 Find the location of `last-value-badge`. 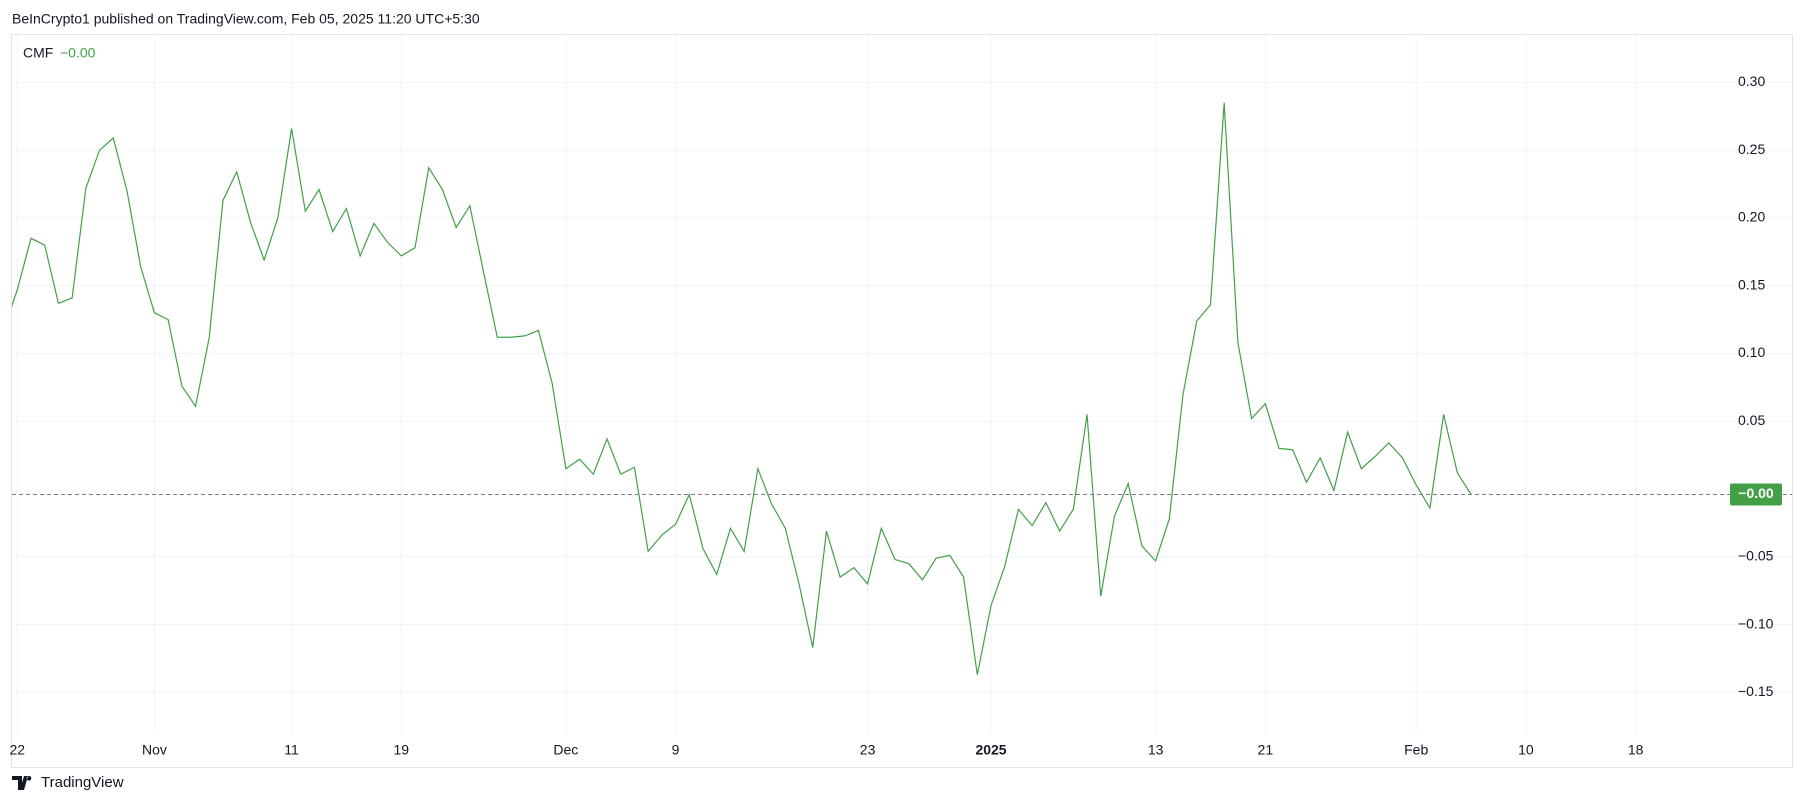

last-value-badge is located at coordinates (1756, 494).